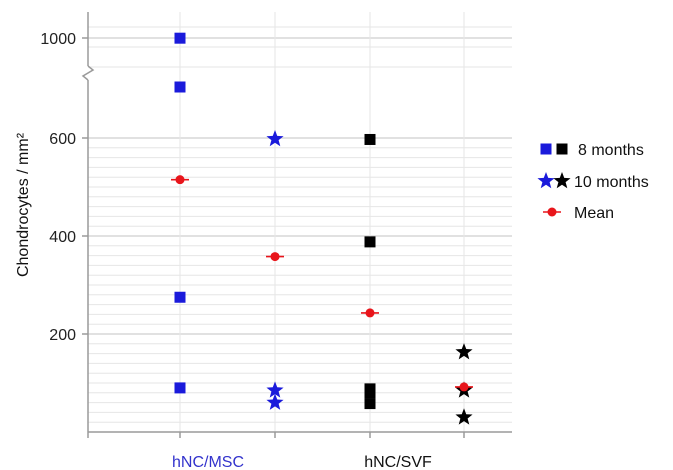  What do you see at coordinates (302, 462) in the screenshot?
I see `category-labels: hNC/MSC hNC/SVF` at bounding box center [302, 462].